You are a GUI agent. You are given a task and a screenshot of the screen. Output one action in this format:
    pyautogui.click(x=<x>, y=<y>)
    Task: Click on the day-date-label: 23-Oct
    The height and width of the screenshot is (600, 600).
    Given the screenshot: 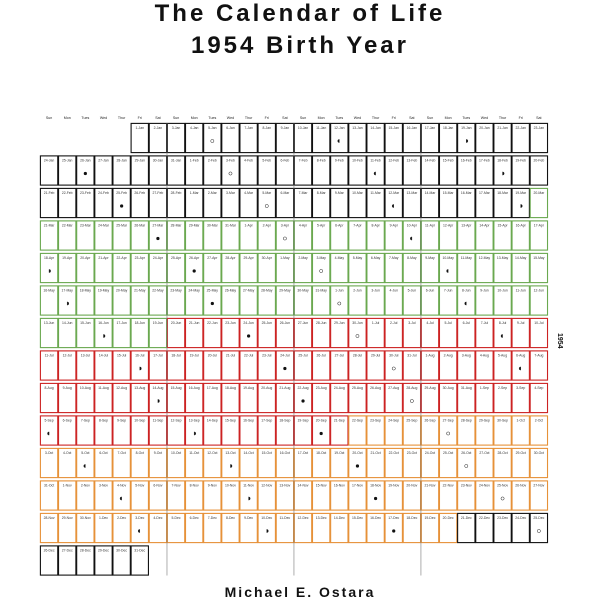 What is the action you would take?
    pyautogui.click(x=412, y=453)
    